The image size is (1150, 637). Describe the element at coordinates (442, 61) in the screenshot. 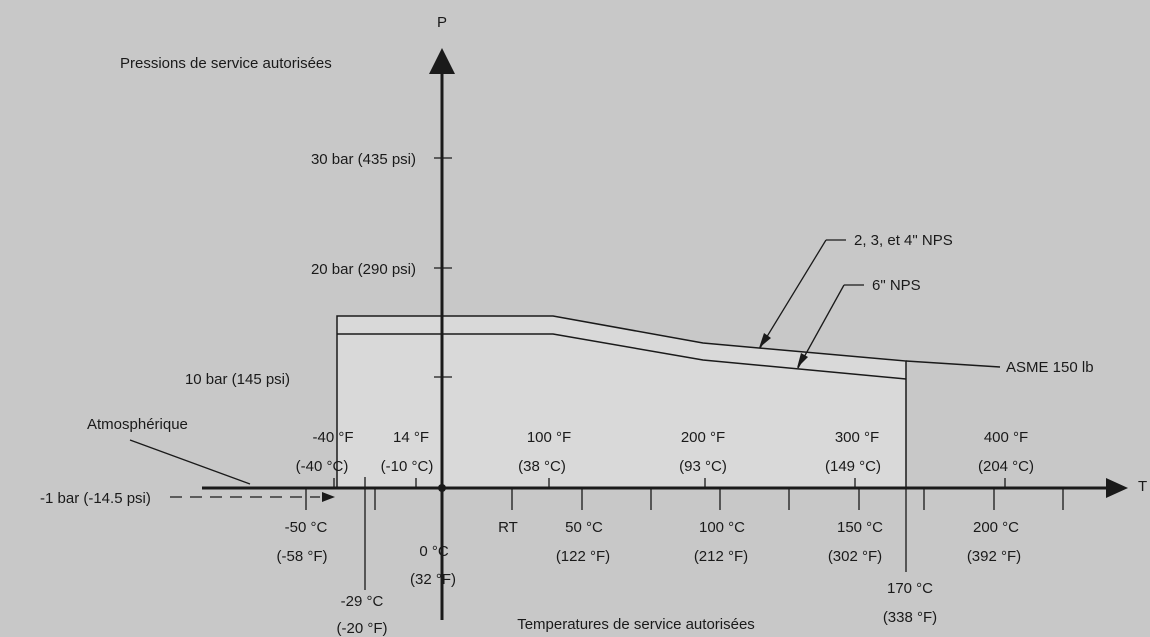

I see `p-axis-arrowhead` at that location.